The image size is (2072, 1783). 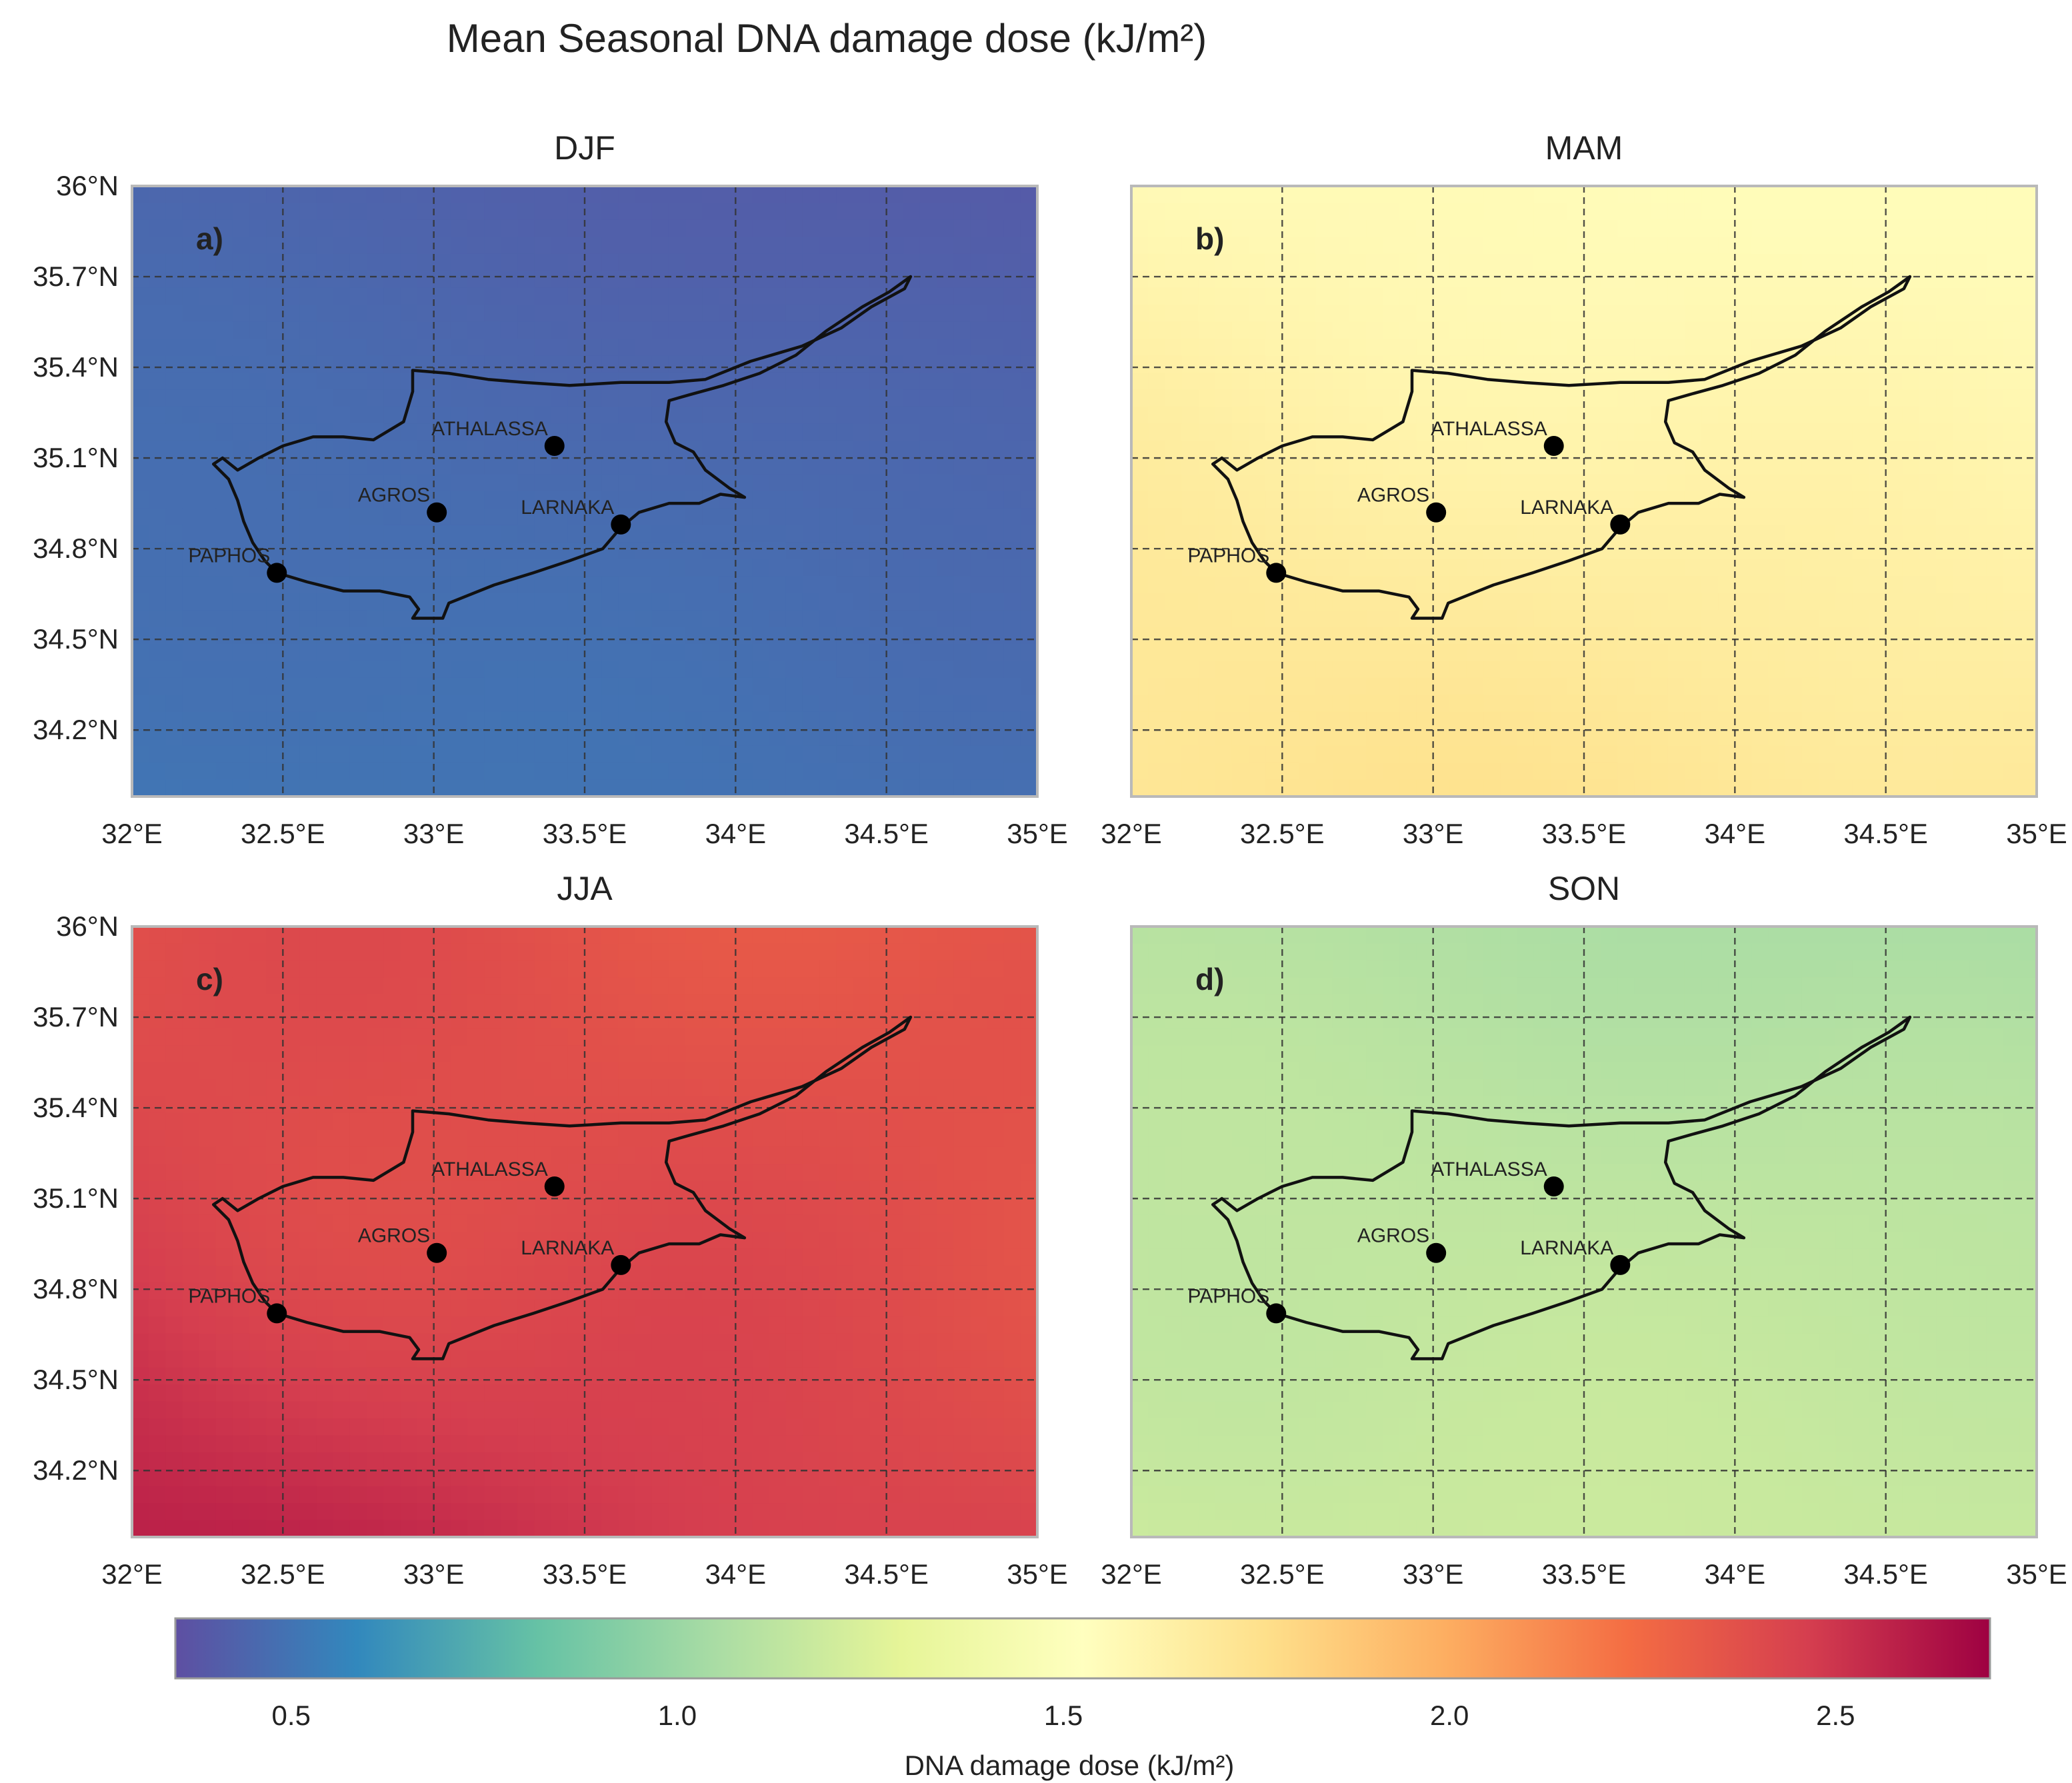 I want to click on x-tick-label: 34.5°E, so click(x=886, y=833).